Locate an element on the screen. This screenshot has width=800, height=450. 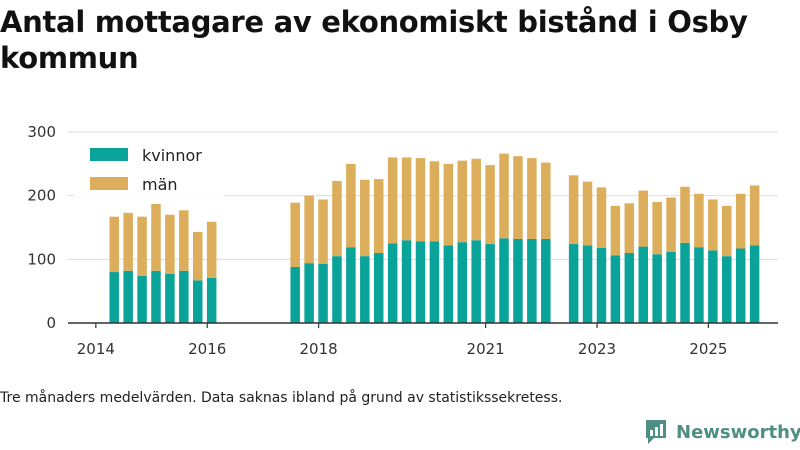
brand-logo: Newsworthy is located at coordinates (722, 432).